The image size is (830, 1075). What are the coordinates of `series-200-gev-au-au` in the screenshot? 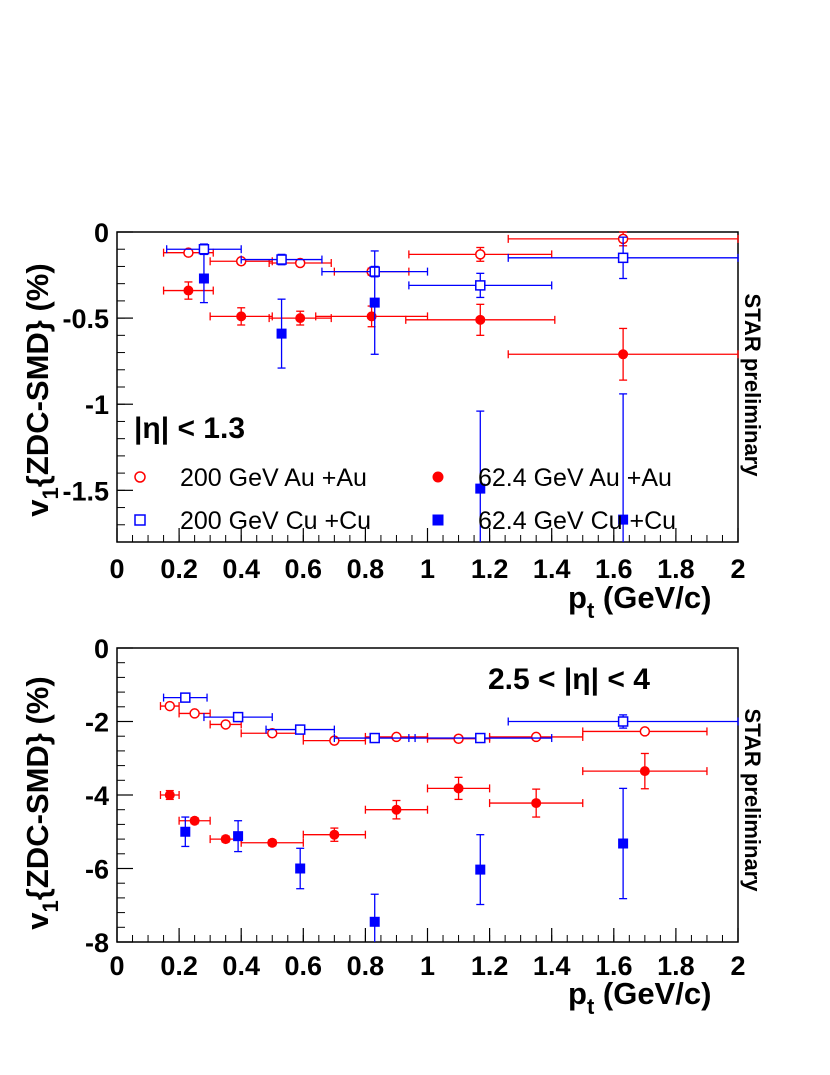 It's located at (450, 254).